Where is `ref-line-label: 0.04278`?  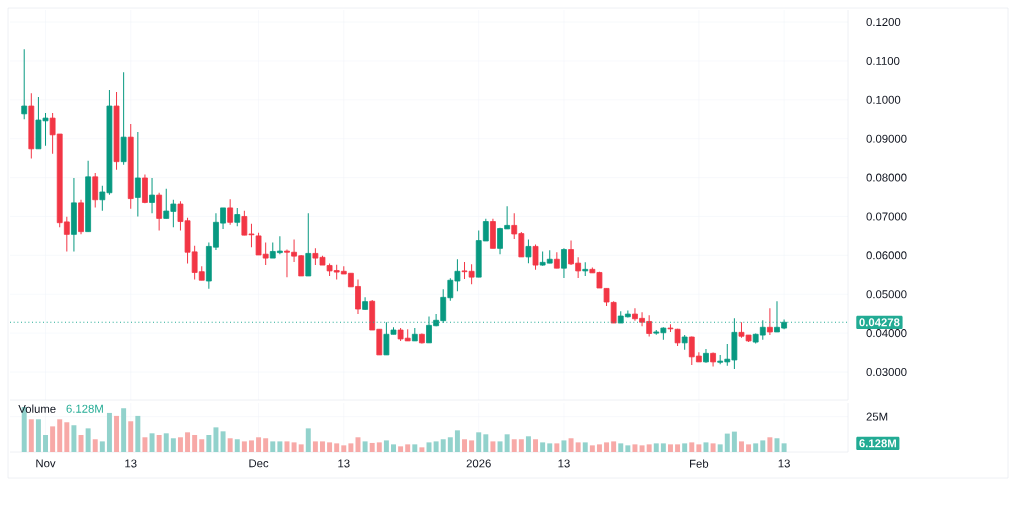
ref-line-label: 0.04278 is located at coordinates (879, 322).